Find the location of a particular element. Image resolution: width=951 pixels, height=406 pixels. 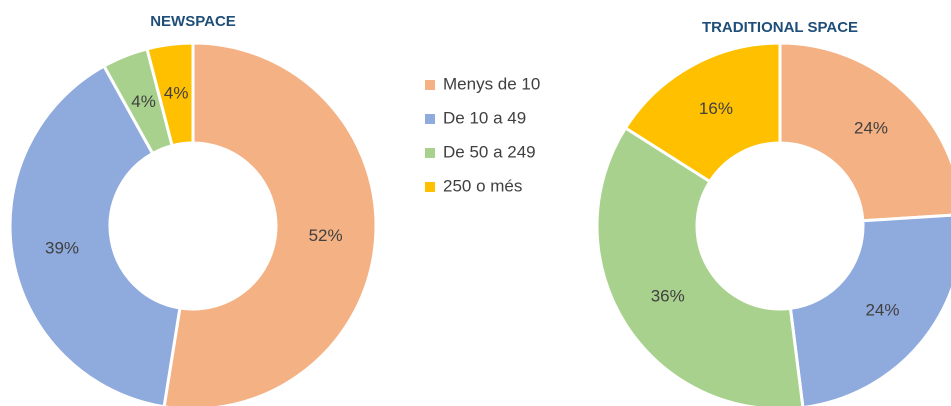

data-label: 39% is located at coordinates (62, 248).